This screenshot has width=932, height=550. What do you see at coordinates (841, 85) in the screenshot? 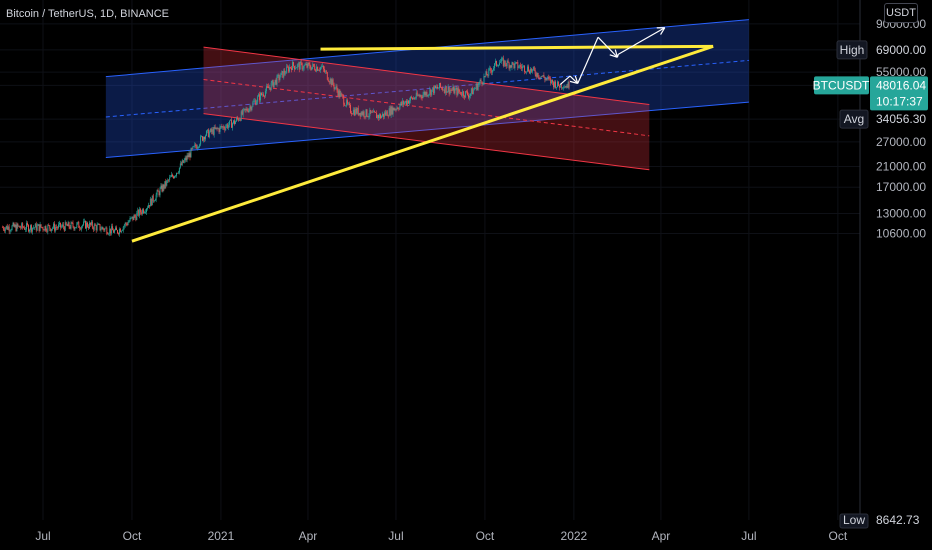
I see `symbol-tag` at bounding box center [841, 85].